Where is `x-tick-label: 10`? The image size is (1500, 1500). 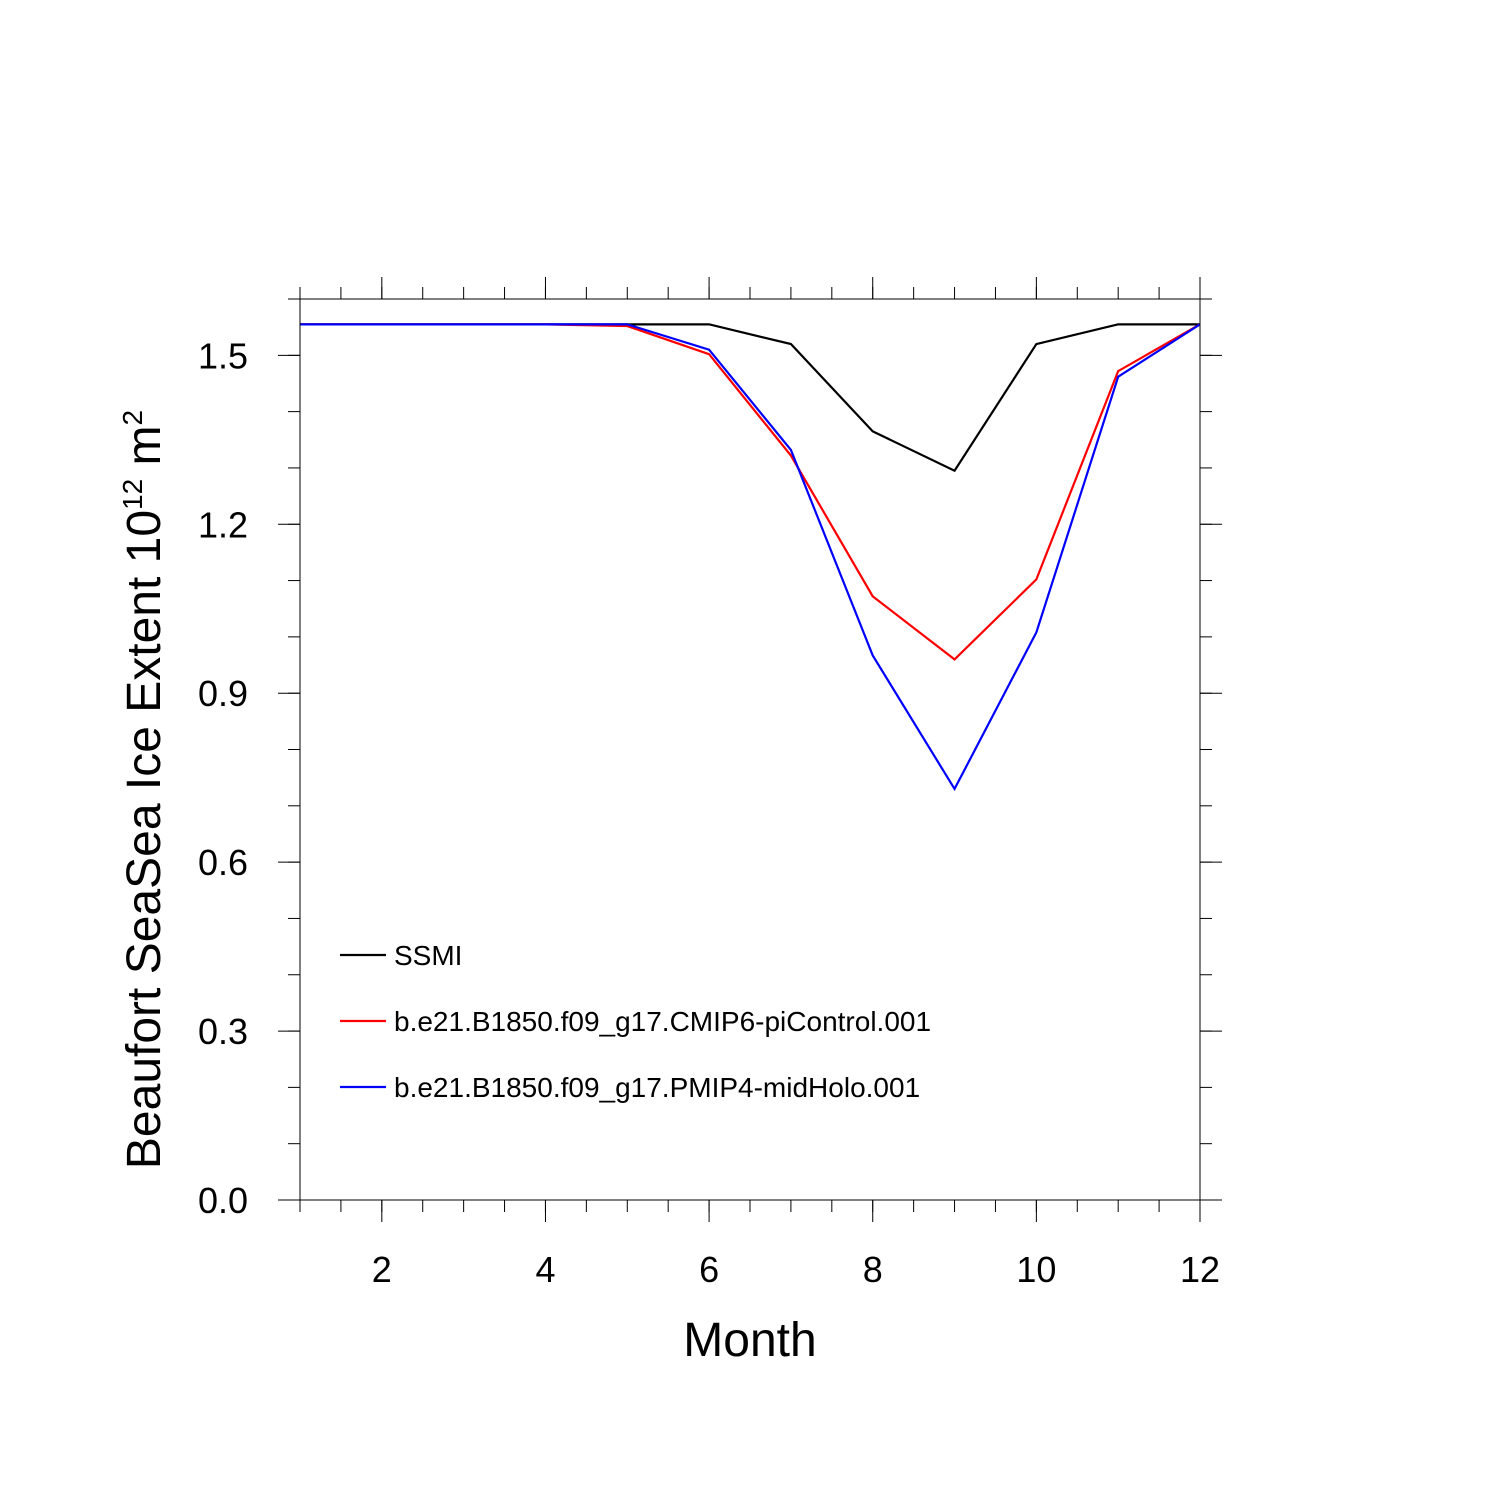
x-tick-label: 10 is located at coordinates (1036, 1269).